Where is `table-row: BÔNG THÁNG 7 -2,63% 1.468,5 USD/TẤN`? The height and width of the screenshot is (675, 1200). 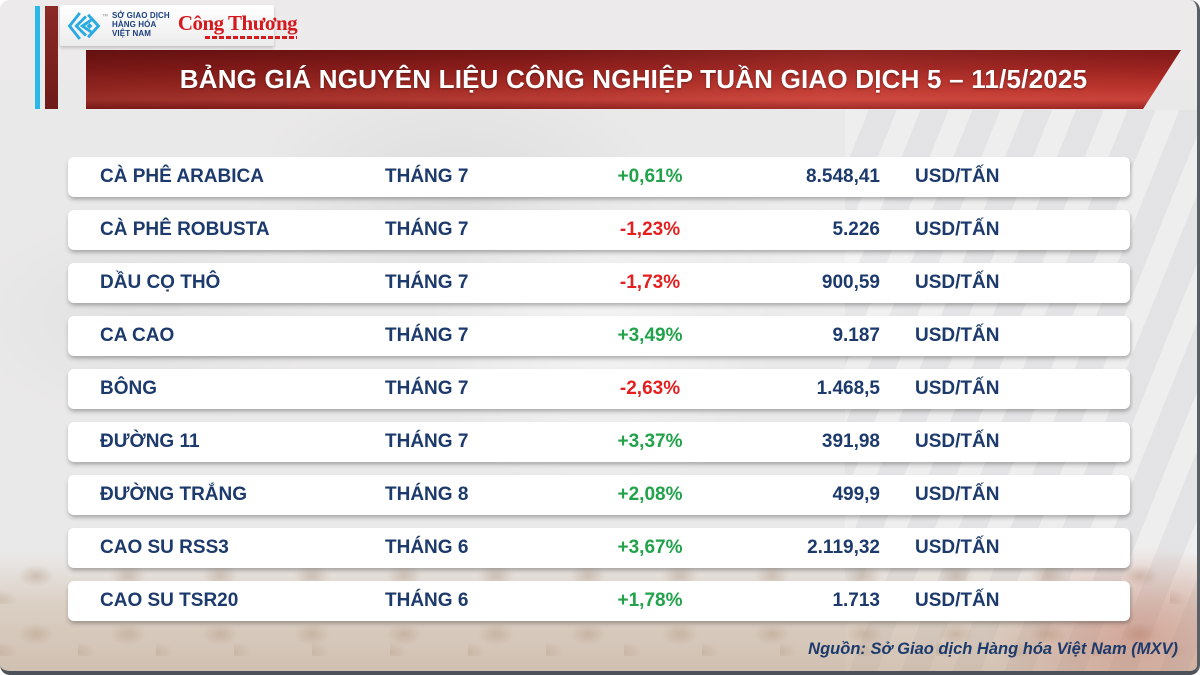 table-row: BÔNG THÁNG 7 -2,63% 1.468,5 USD/TẤN is located at coordinates (599, 389).